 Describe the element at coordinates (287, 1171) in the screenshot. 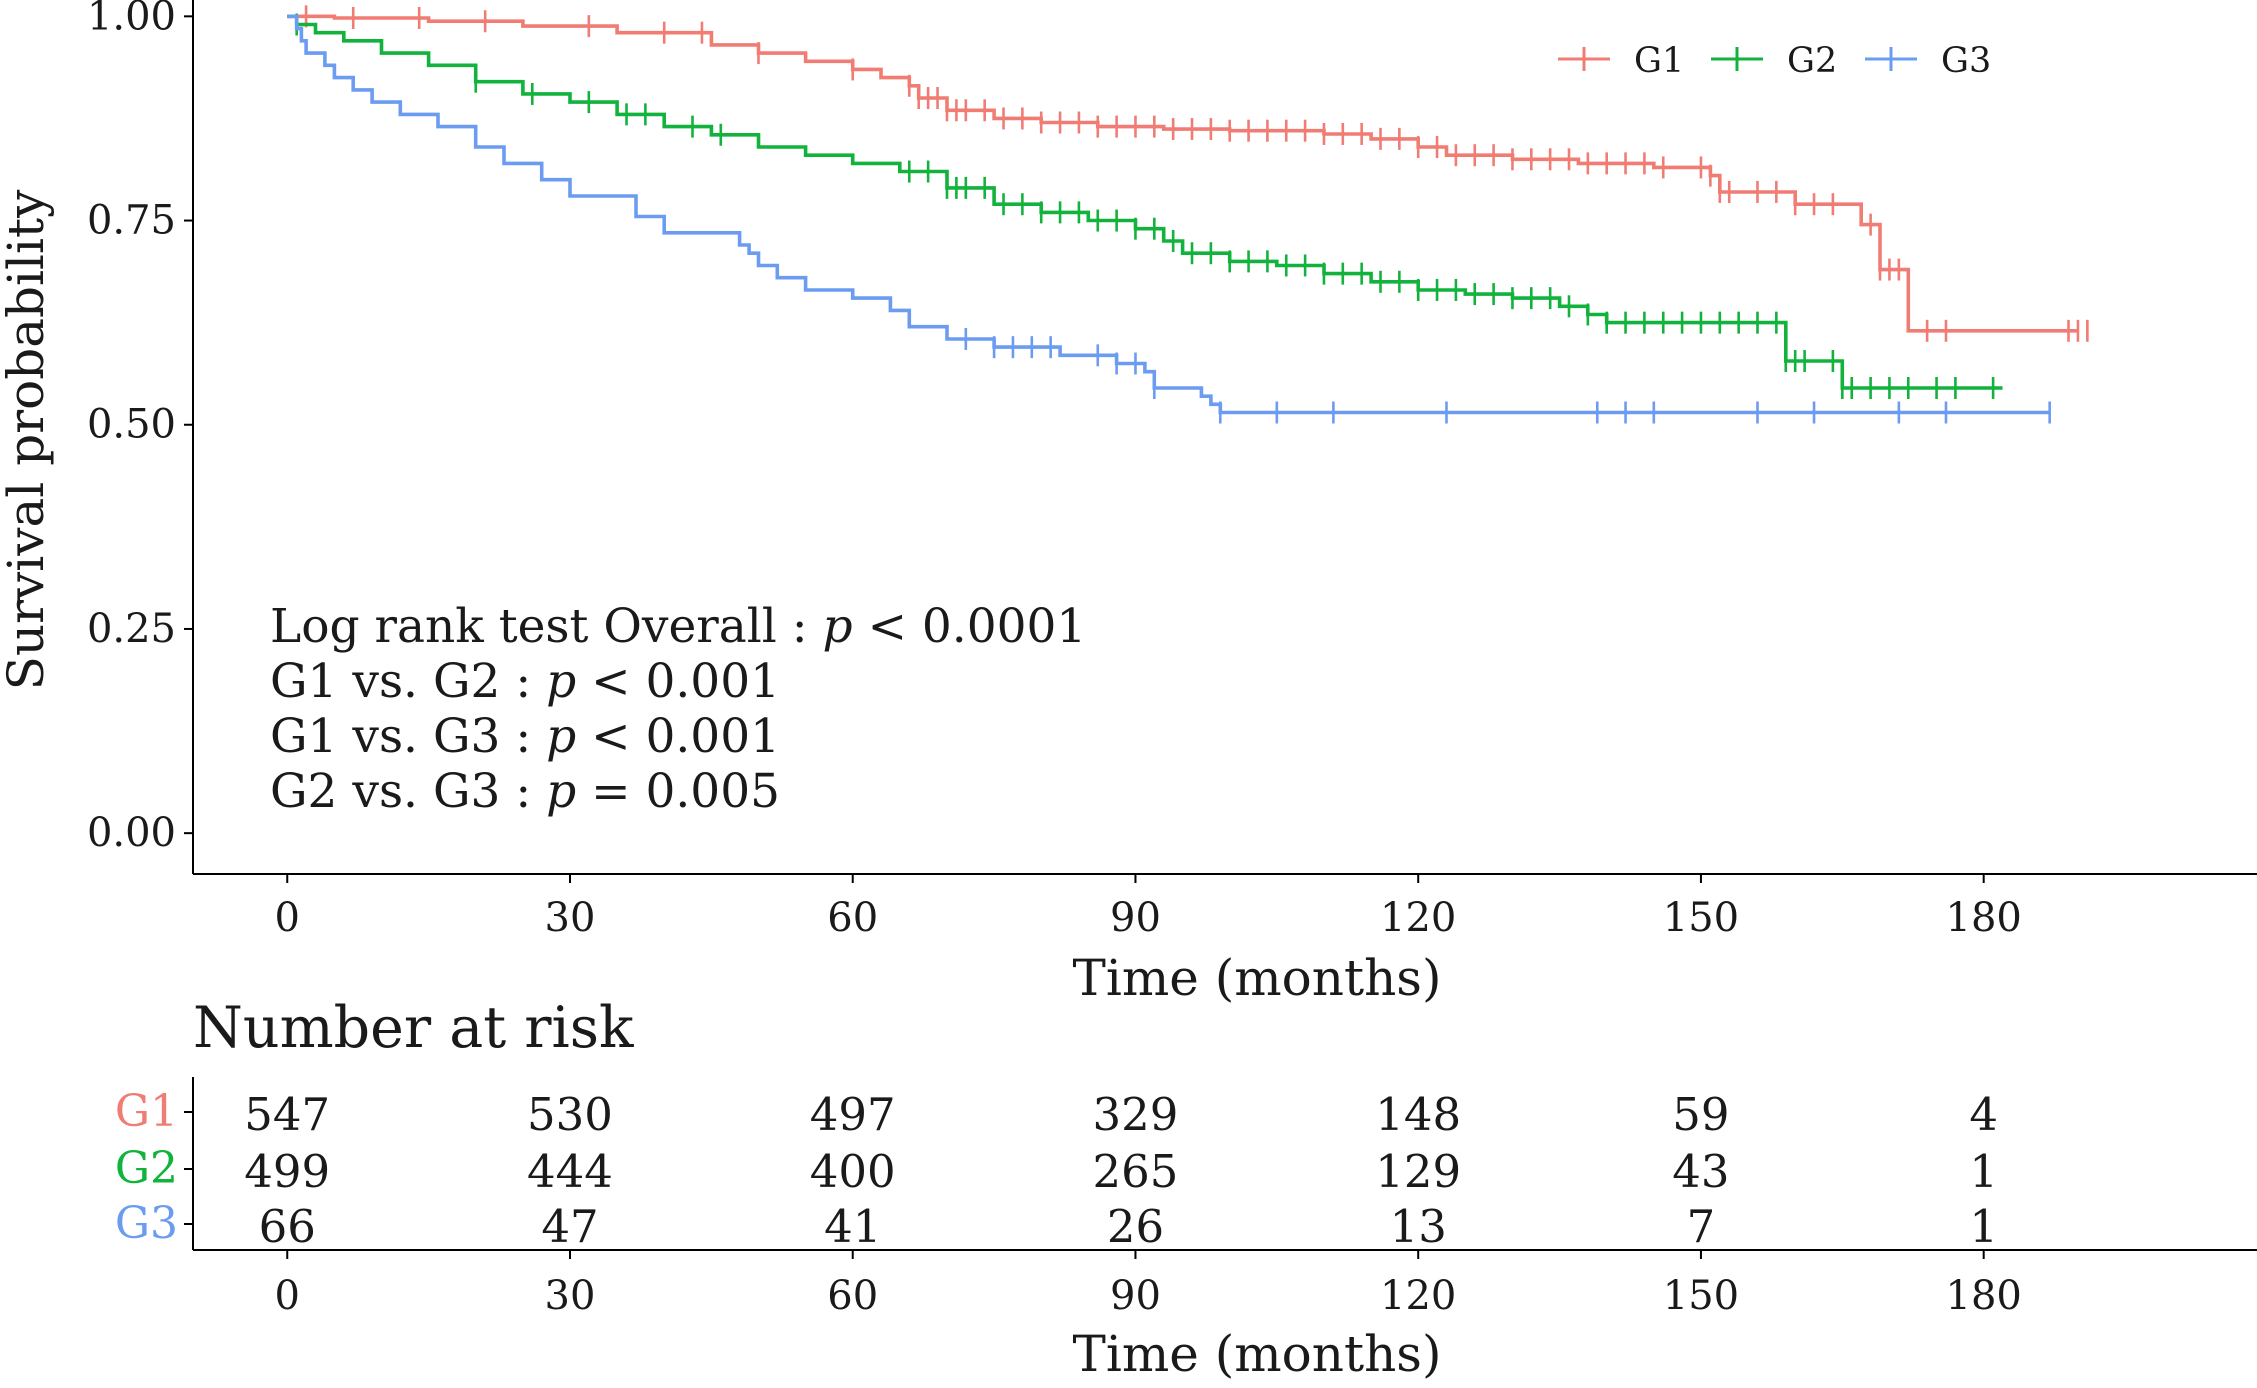

I see `risk-value-g2: 499` at that location.